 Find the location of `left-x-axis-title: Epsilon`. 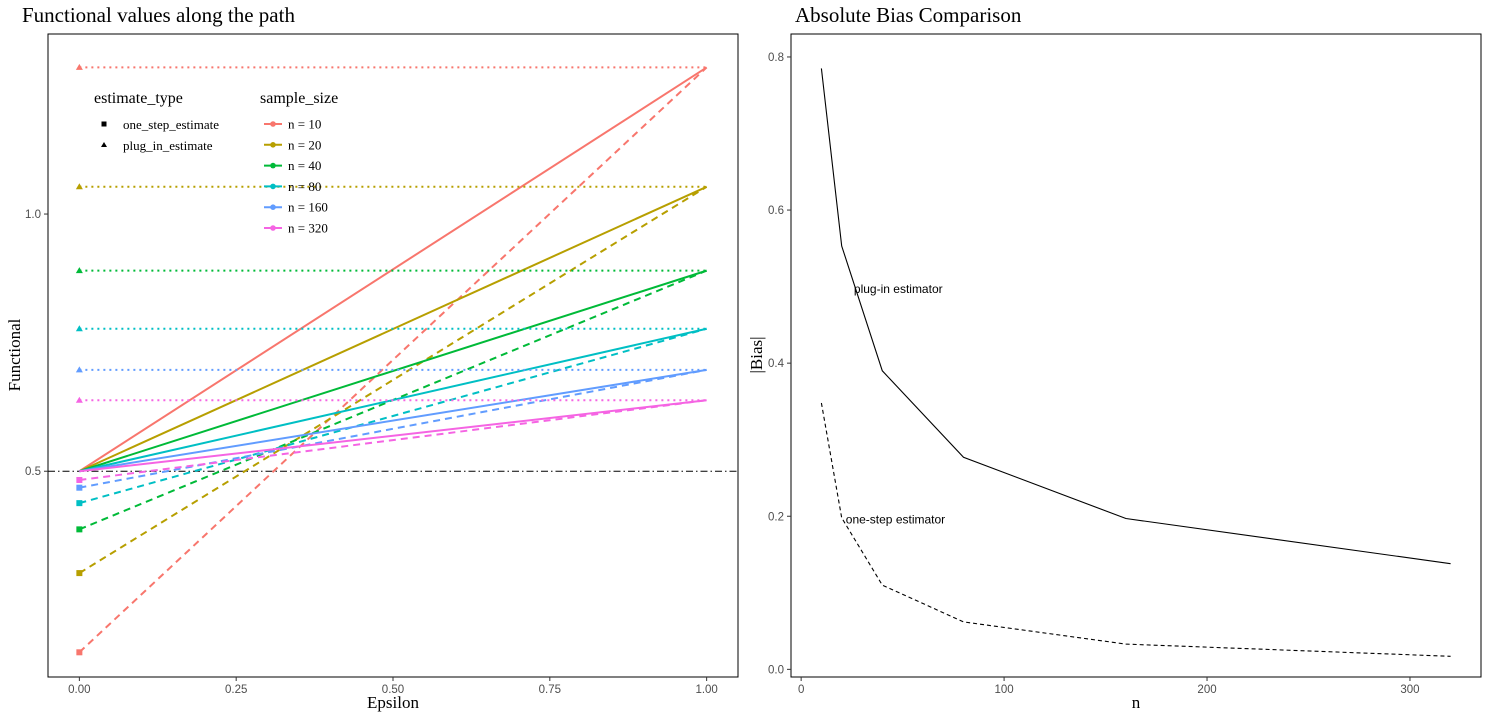

left-x-axis-title: Epsilon is located at coordinates (393, 702).